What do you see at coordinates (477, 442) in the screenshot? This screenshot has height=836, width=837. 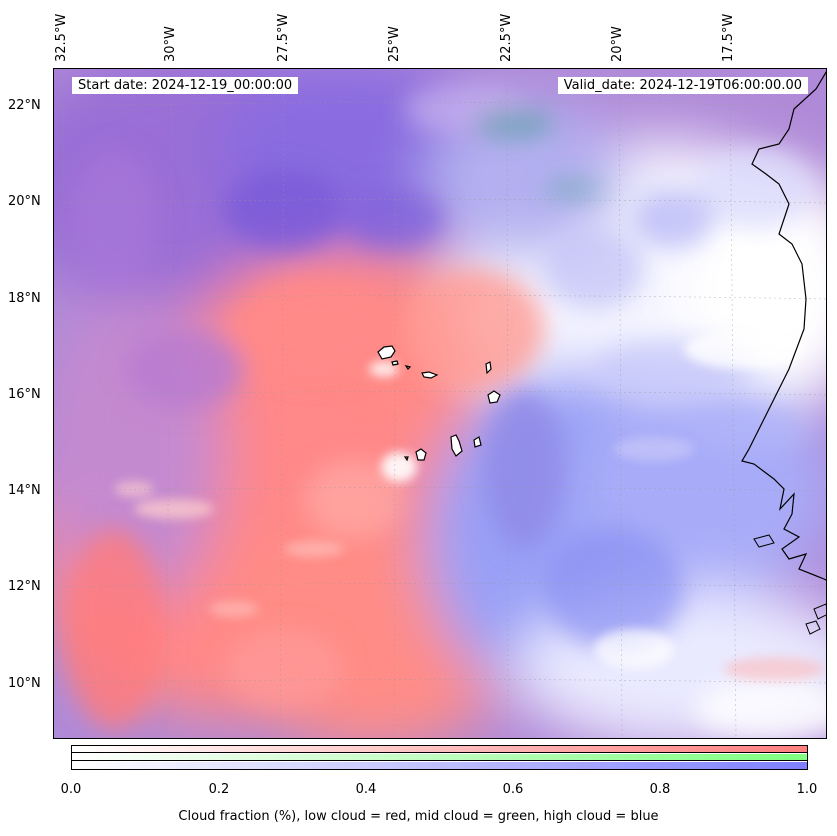 I see `island-maio` at bounding box center [477, 442].